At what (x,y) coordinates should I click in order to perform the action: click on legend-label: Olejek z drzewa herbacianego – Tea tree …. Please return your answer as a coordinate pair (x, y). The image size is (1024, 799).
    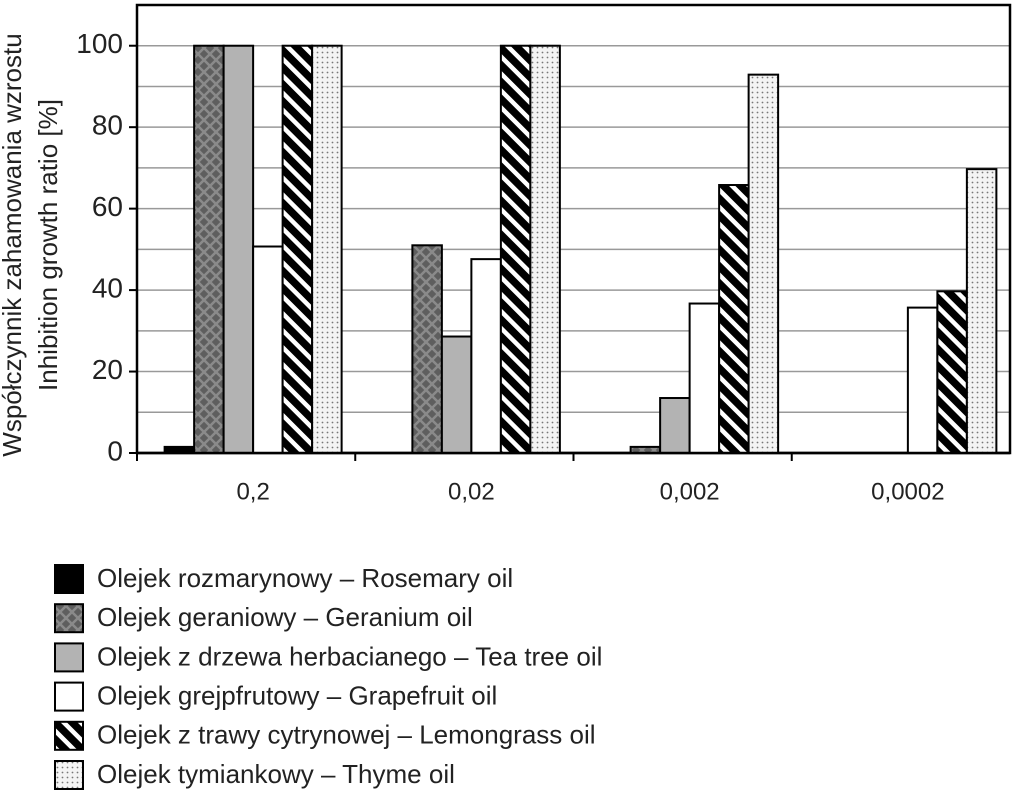
    Looking at the image, I should click on (349, 656).